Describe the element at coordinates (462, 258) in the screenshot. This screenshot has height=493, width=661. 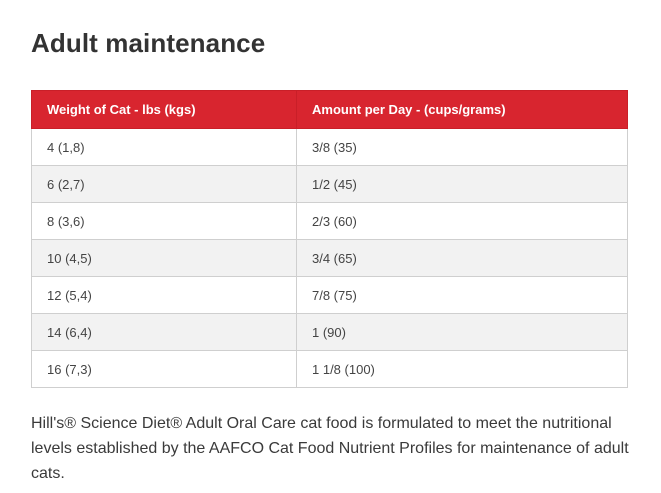
I see `amount-cell: 3/4 (65)` at that location.